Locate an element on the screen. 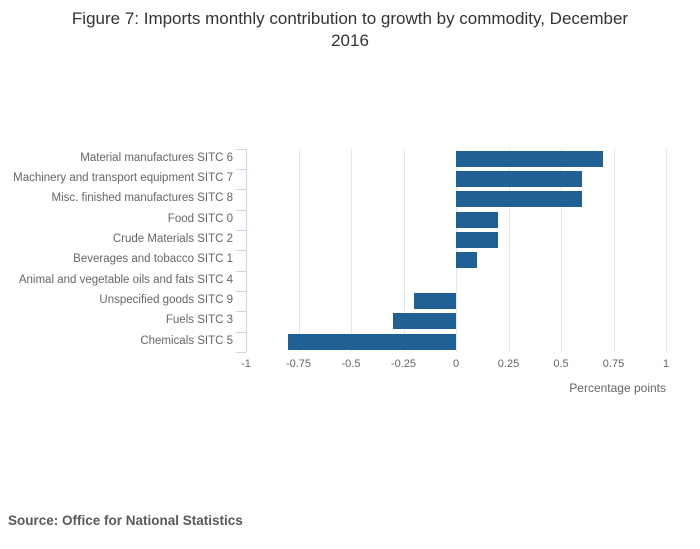  x-tick-label: -0.75 is located at coordinates (298, 364).